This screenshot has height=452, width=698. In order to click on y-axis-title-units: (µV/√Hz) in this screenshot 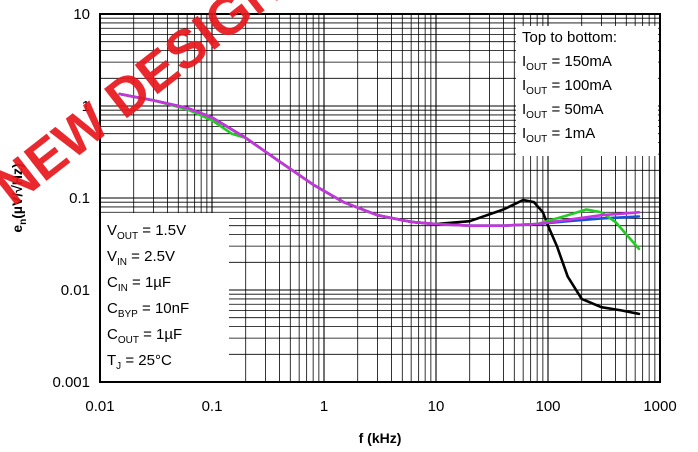, I will do `click(17, 190)`.